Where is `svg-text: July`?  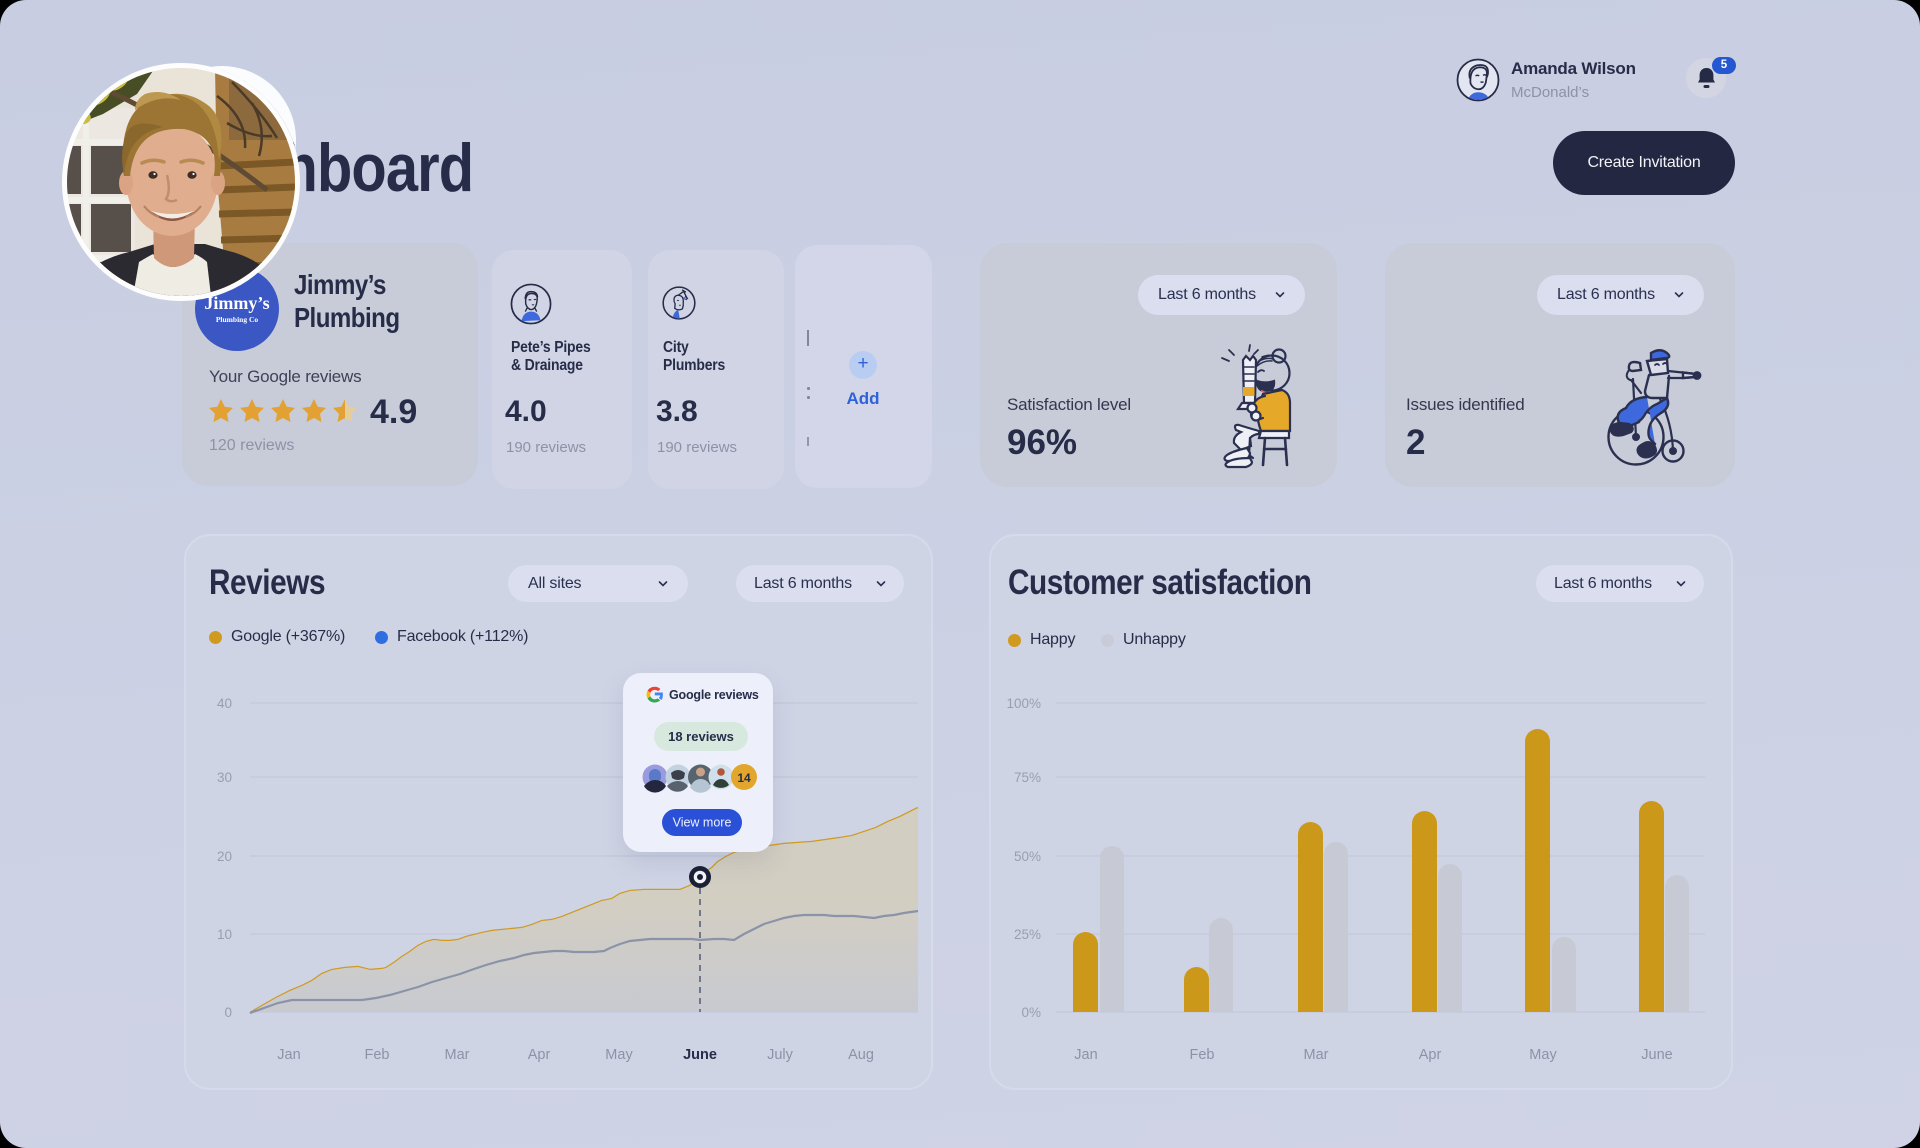
svg-text: July is located at coordinates (780, 1055).